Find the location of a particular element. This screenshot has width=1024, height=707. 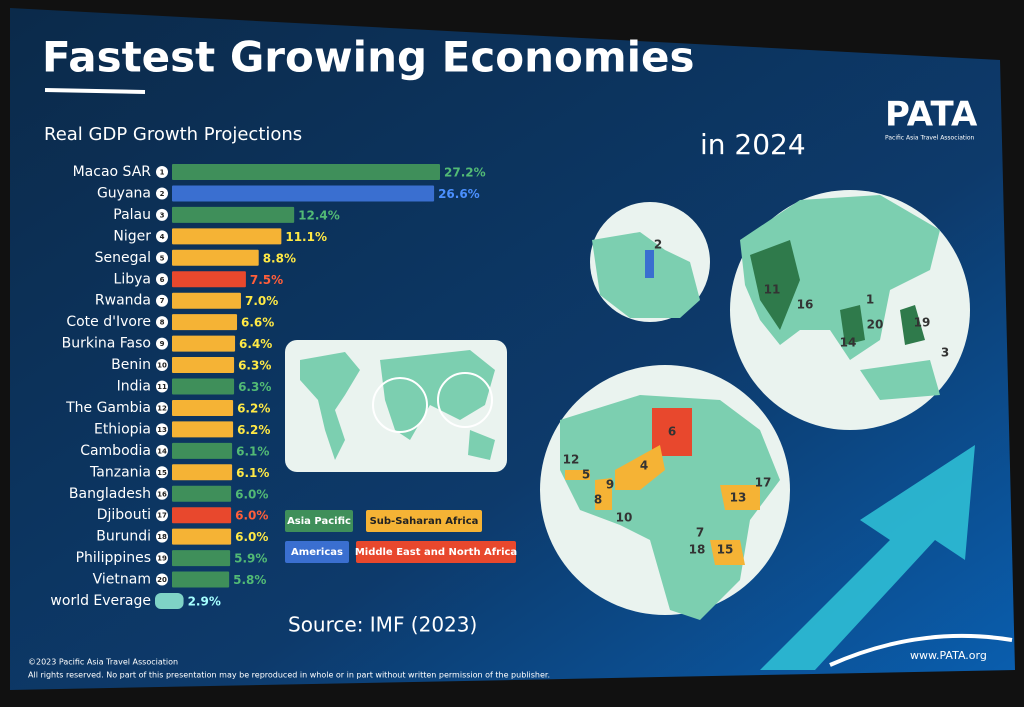

category-label: Cote d'Ivore is located at coordinates (108, 322).